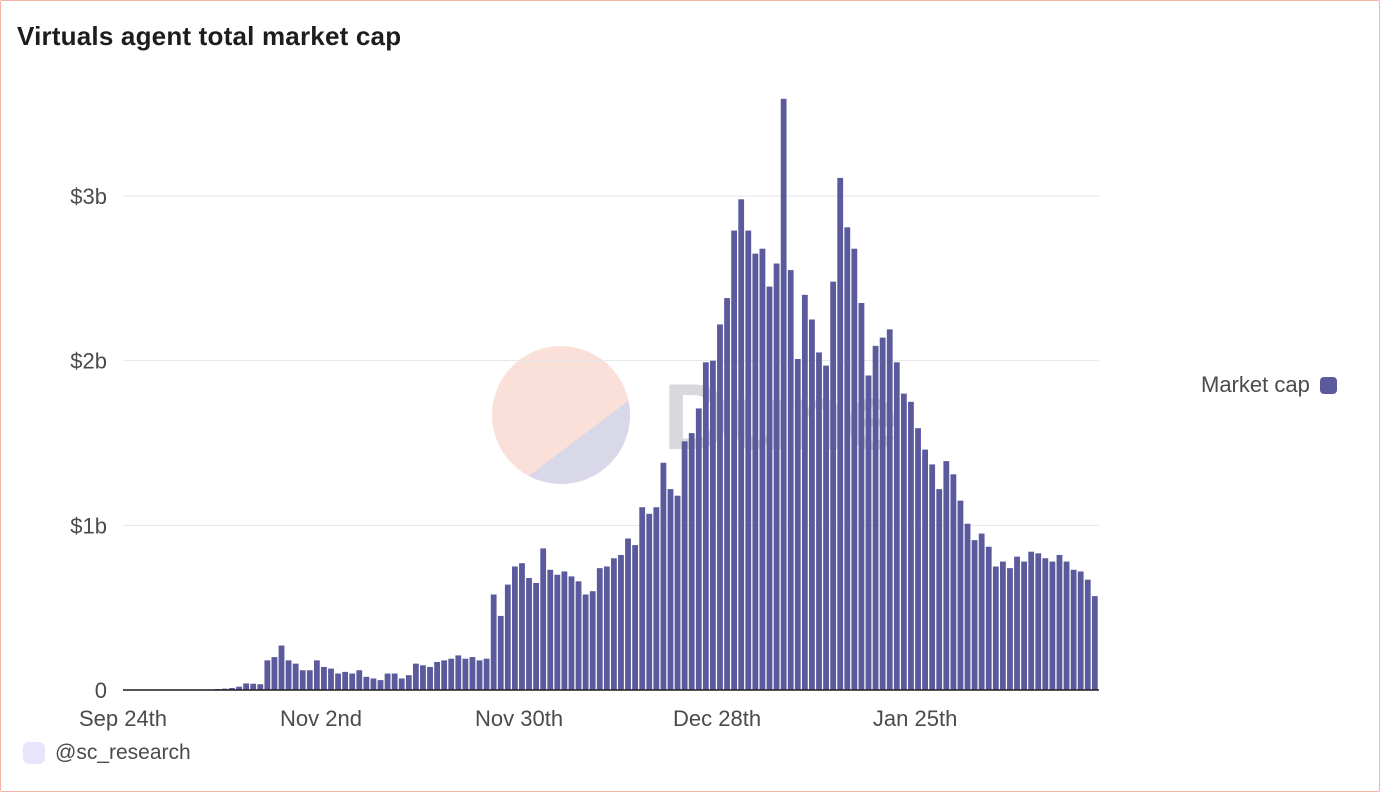 The image size is (1380, 793). I want to click on legend-swatch-icon, so click(1328, 385).